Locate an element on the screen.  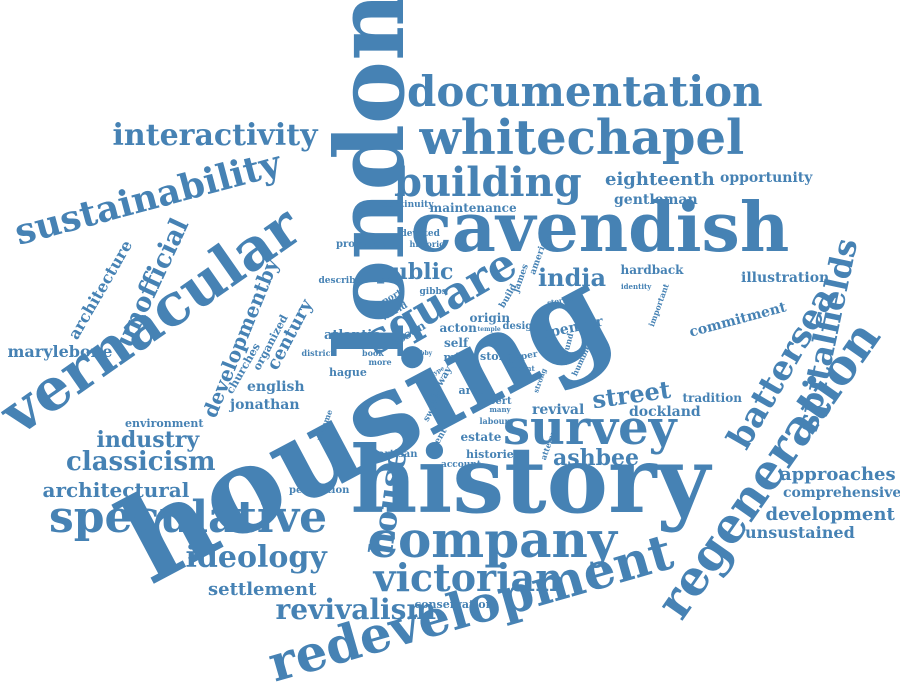
word-labour: labour is located at coordinates (494, 421).